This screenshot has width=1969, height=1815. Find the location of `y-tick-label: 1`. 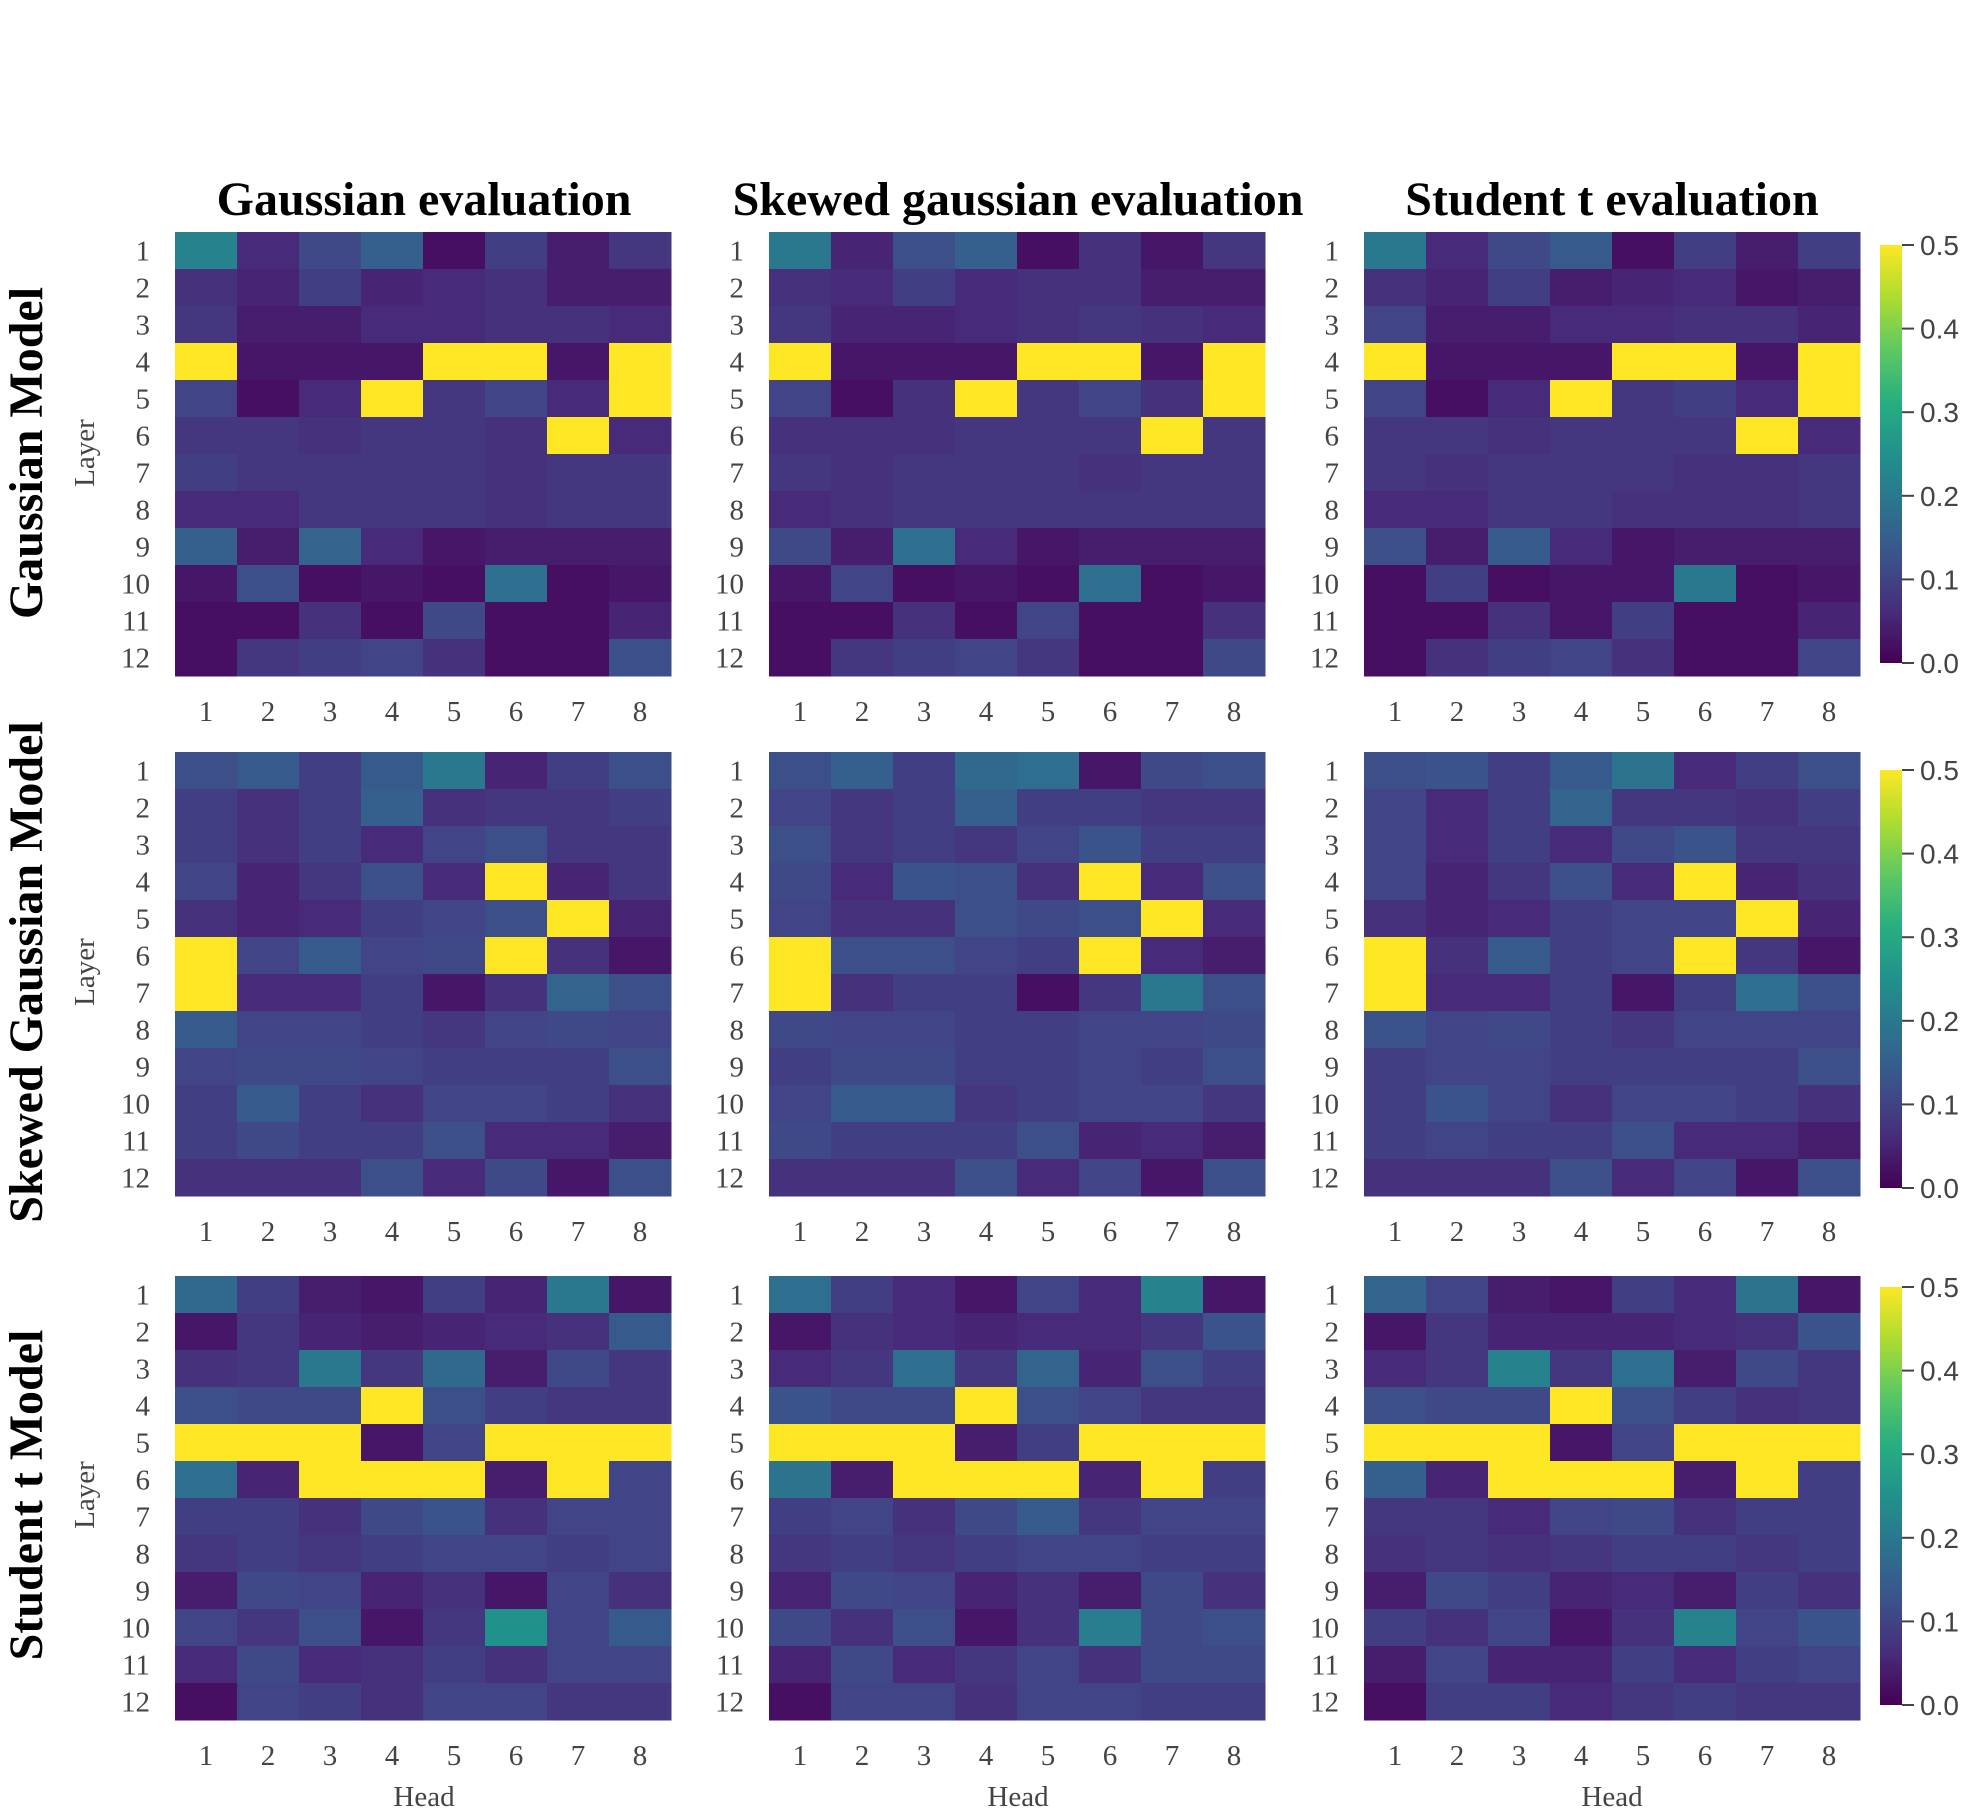

y-tick-label: 1 is located at coordinates (1332, 1296).